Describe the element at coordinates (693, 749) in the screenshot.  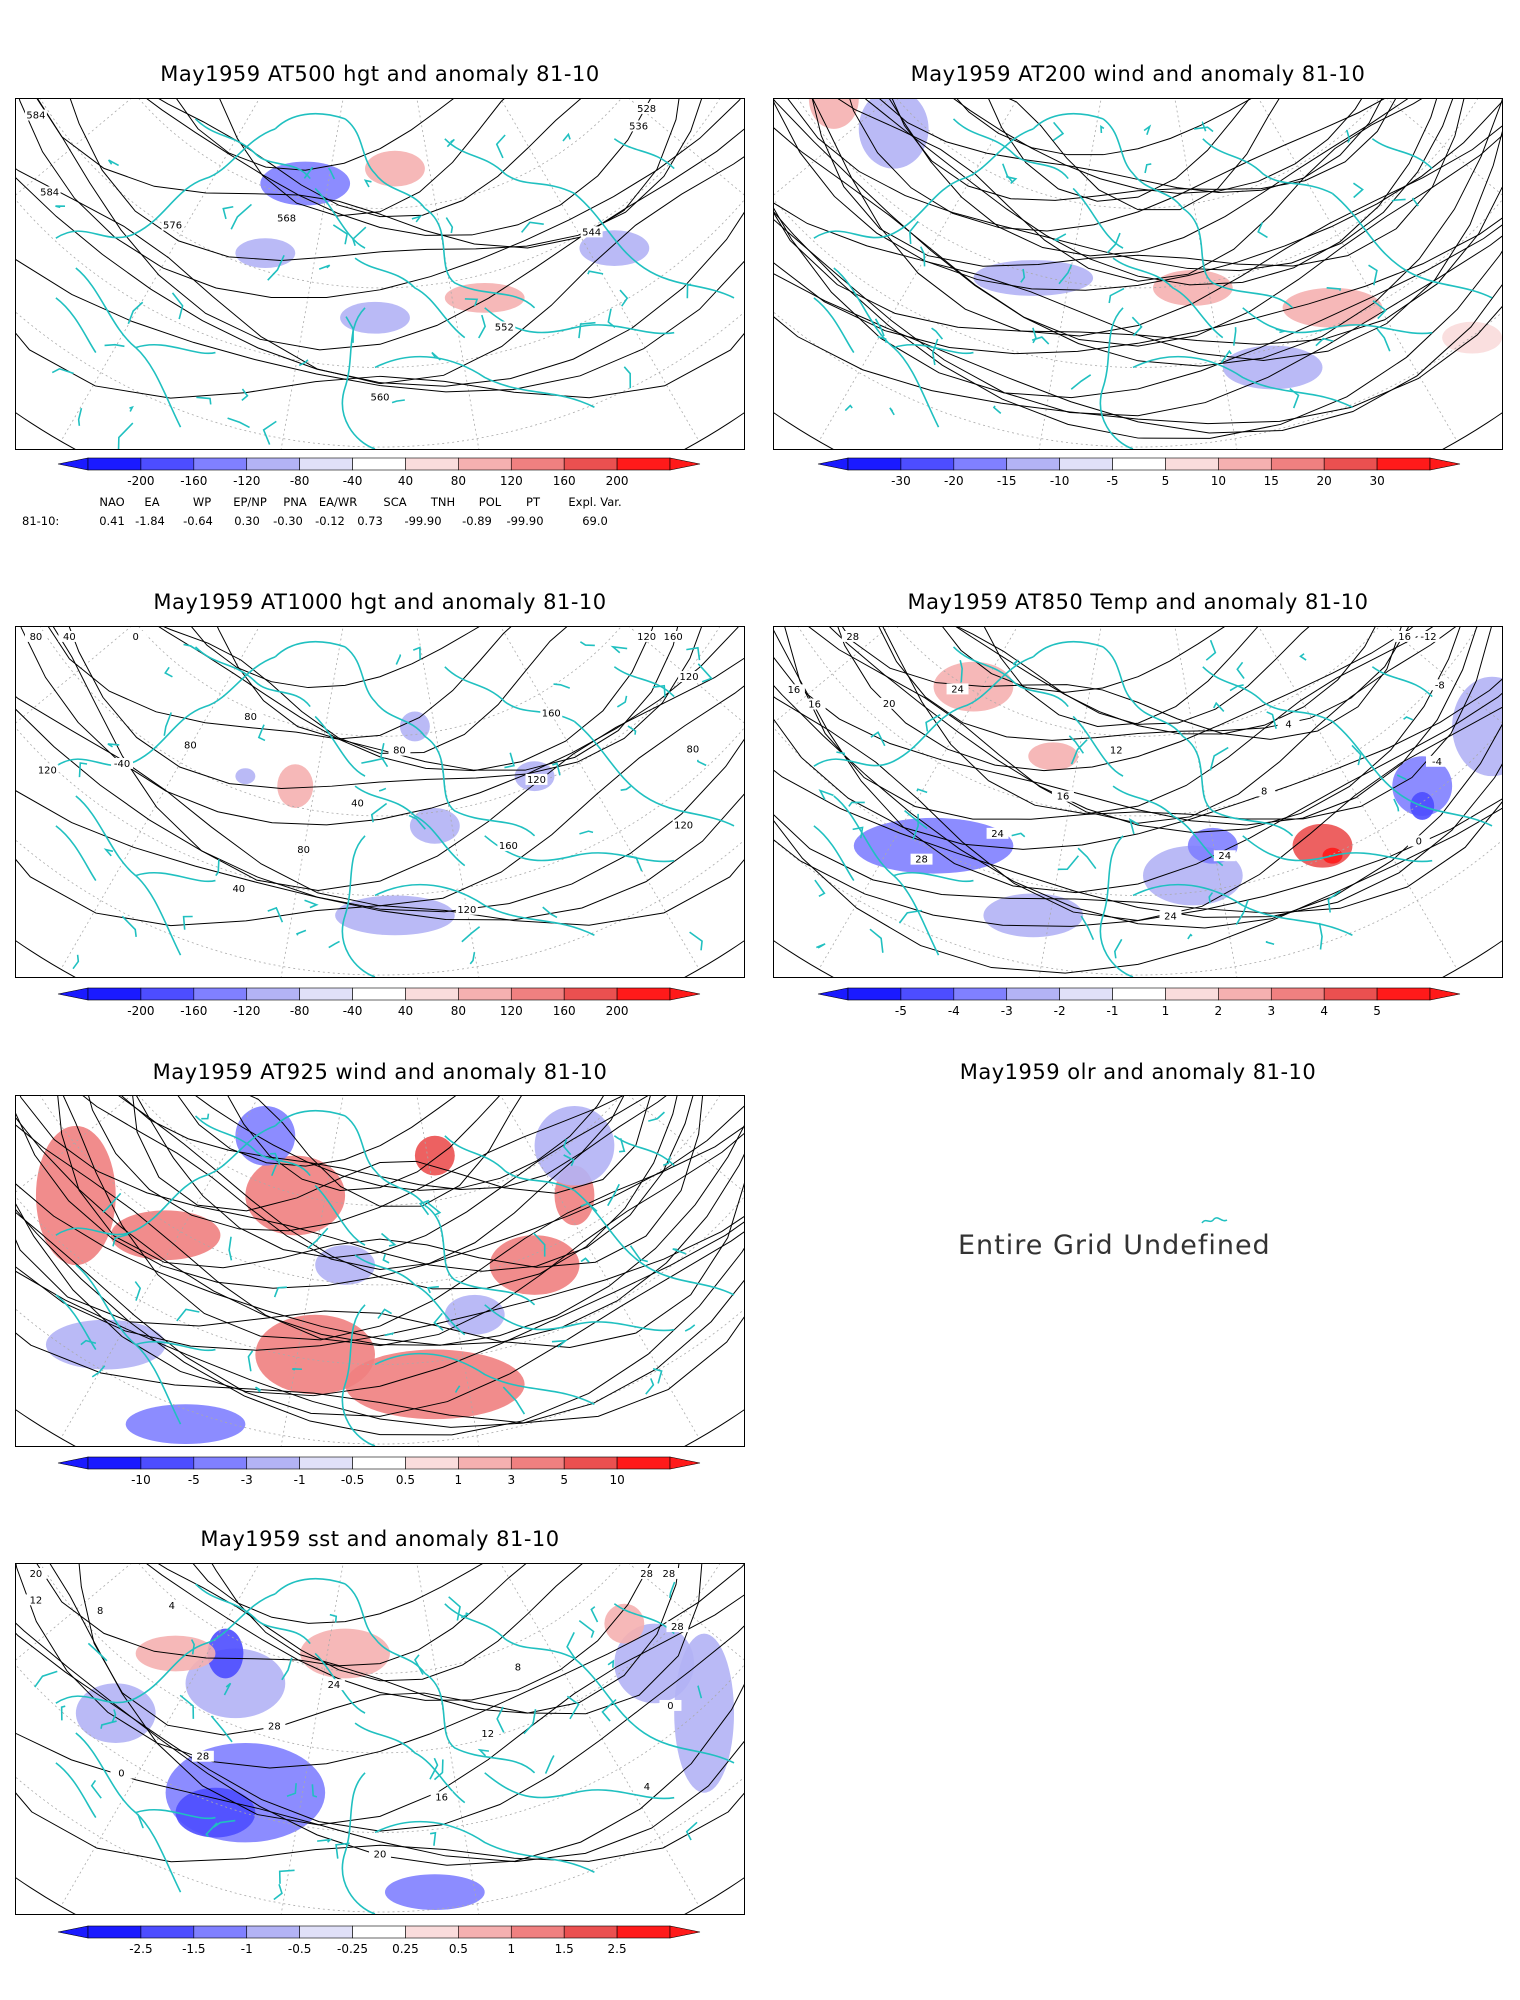
I see `contour-label: 80` at that location.